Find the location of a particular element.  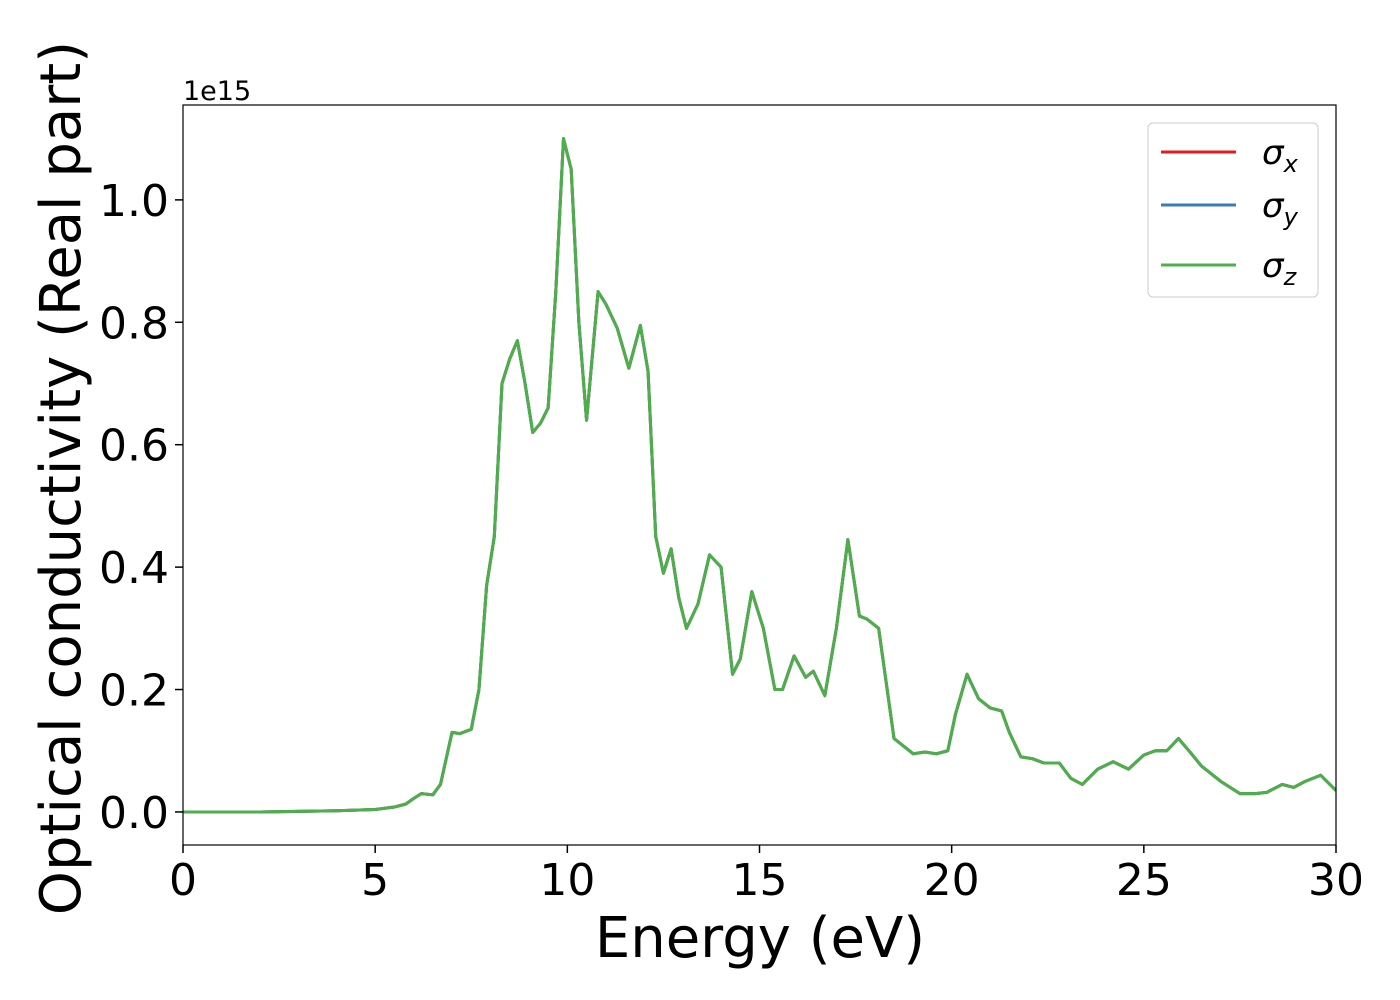

y-tick-label: 0.4 is located at coordinates (134, 568).